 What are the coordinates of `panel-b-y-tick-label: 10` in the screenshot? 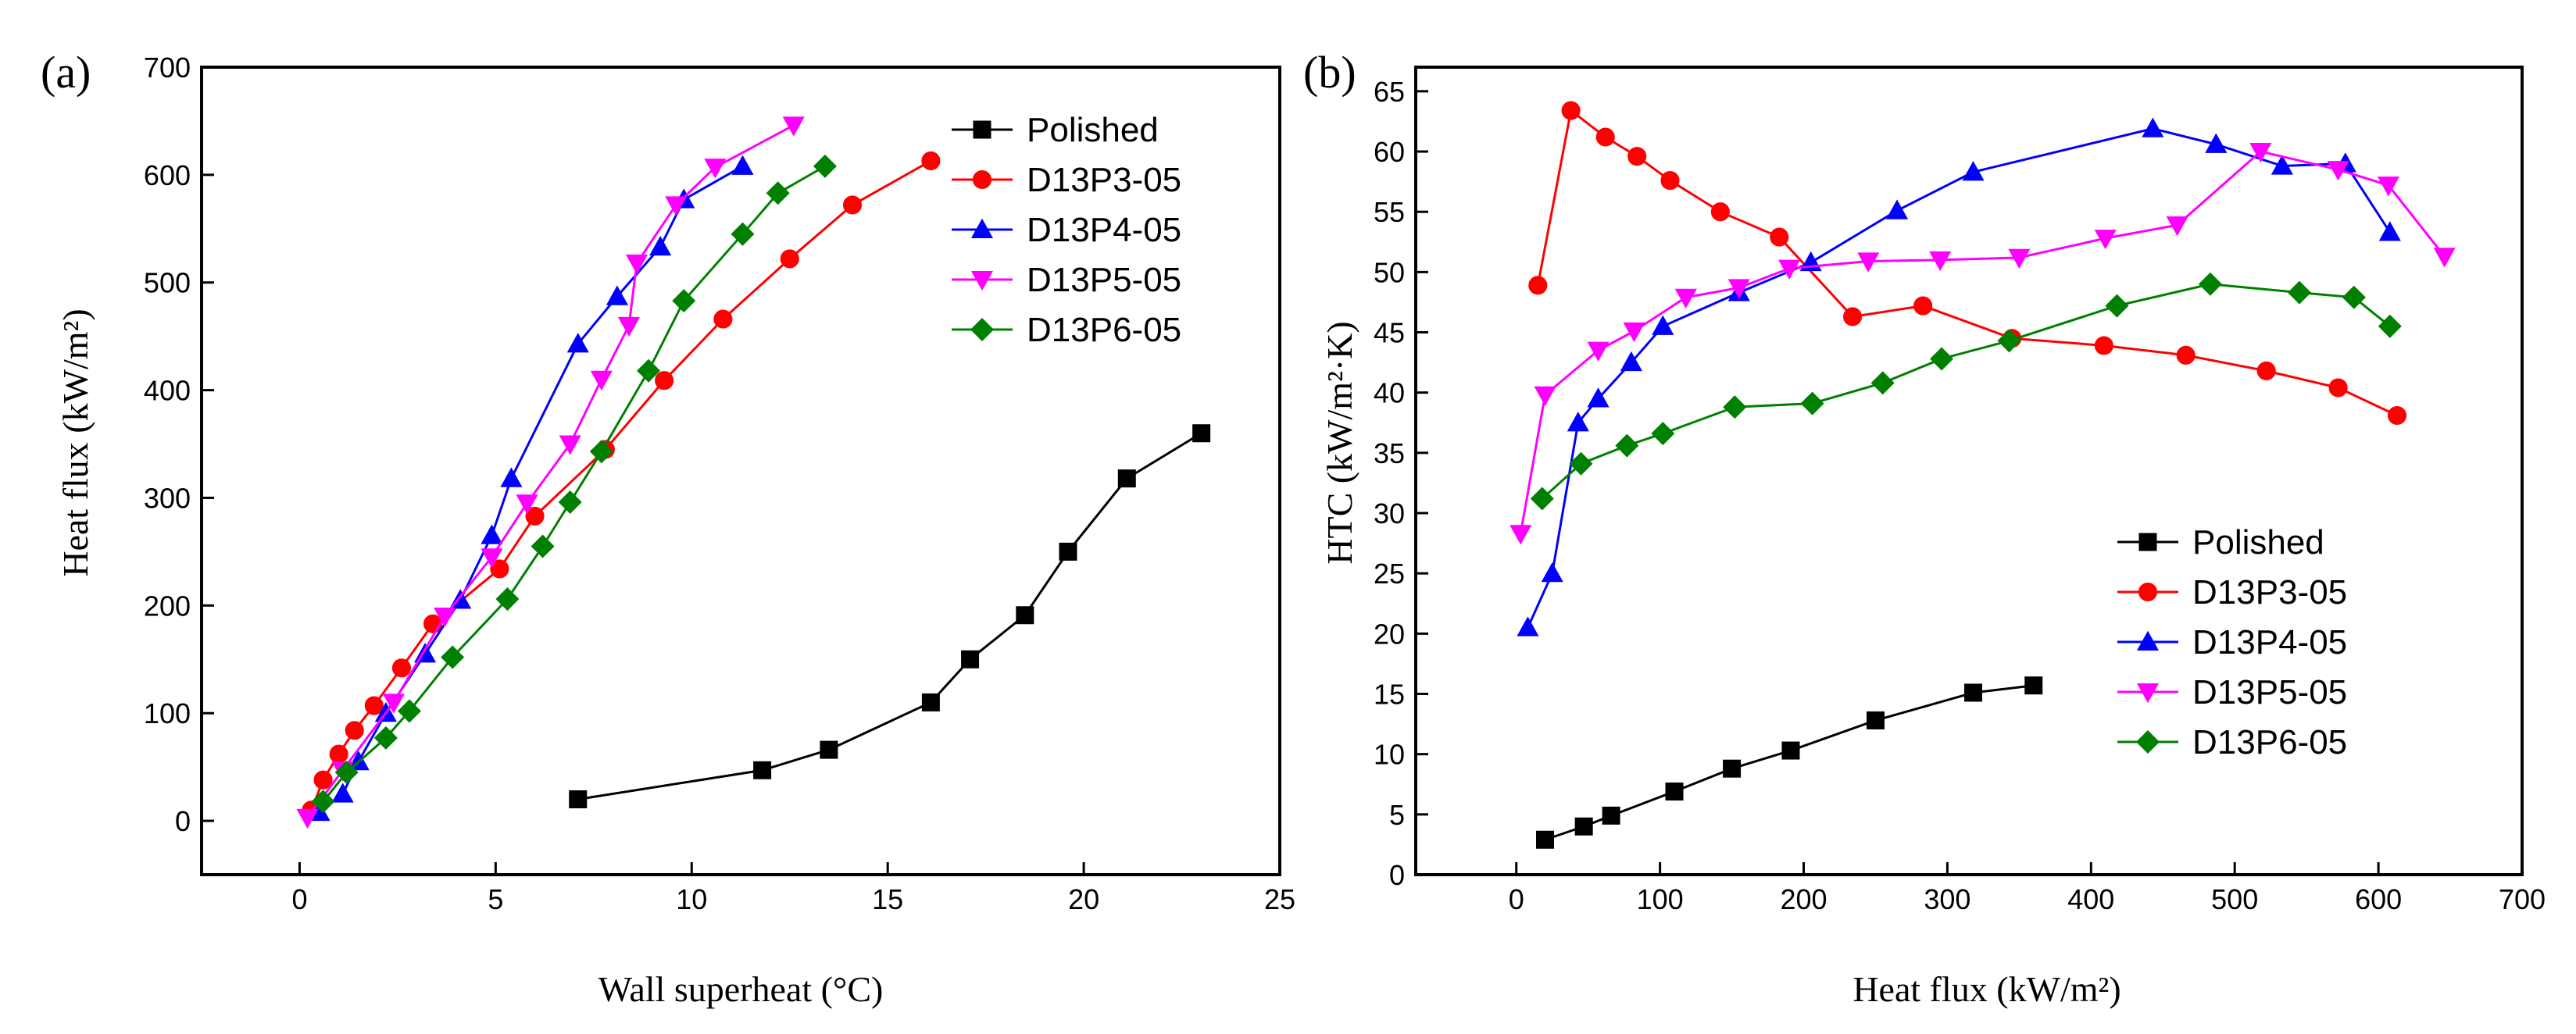 It's located at (1390, 755).